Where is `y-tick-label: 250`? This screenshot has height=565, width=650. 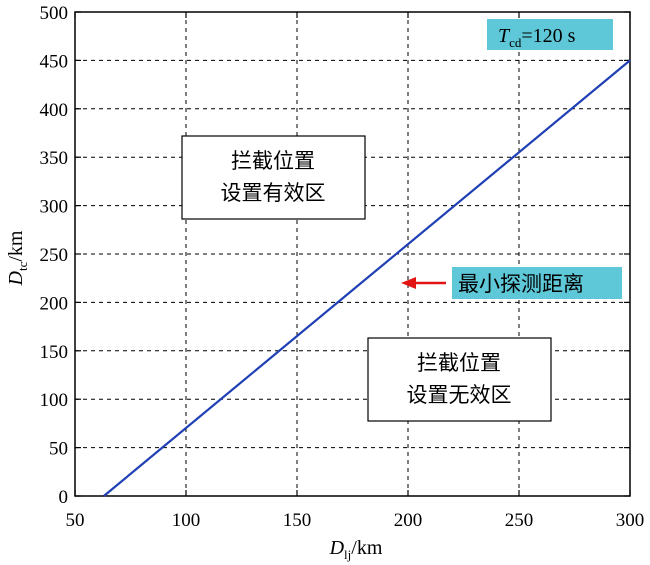 y-tick-label: 250 is located at coordinates (54, 255).